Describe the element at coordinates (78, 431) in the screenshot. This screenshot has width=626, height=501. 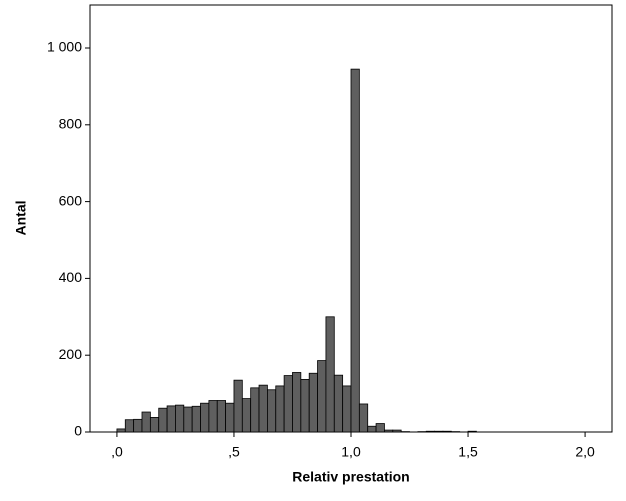
I see `y-tick-label: 0` at that location.